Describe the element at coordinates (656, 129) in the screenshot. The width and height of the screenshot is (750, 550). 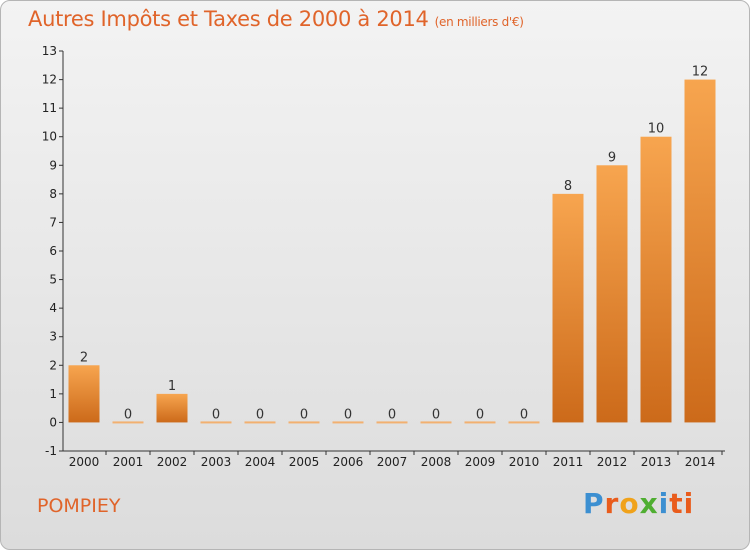
I see `bar-value-label: 10` at that location.